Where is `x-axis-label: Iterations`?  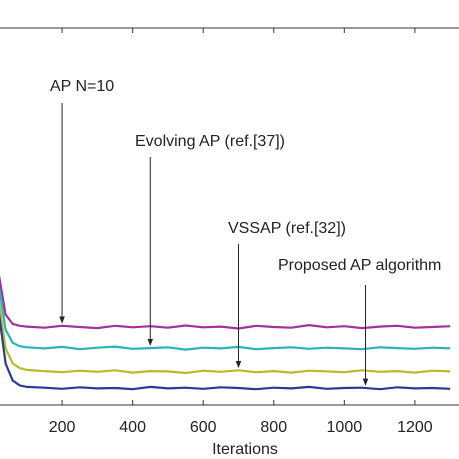 x-axis-label: Iterations is located at coordinates (245, 449).